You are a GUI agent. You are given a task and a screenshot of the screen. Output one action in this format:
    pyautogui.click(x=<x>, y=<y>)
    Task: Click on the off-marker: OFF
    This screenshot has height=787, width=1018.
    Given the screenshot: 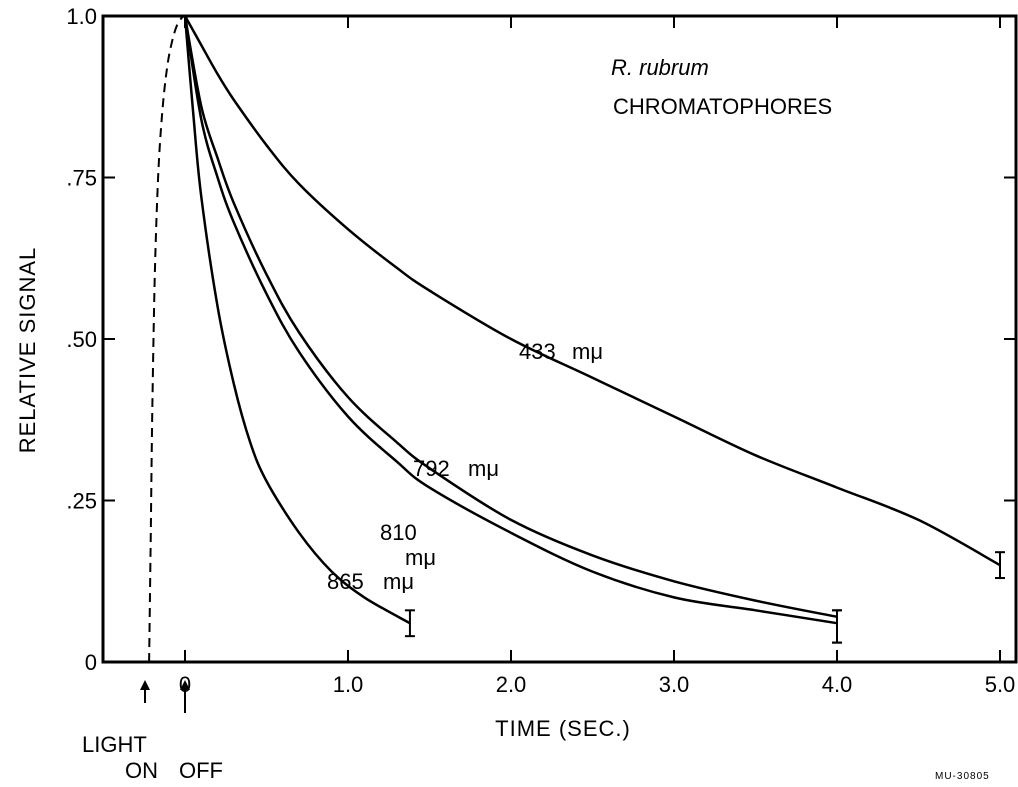 What is the action you would take?
    pyautogui.click(x=201, y=731)
    